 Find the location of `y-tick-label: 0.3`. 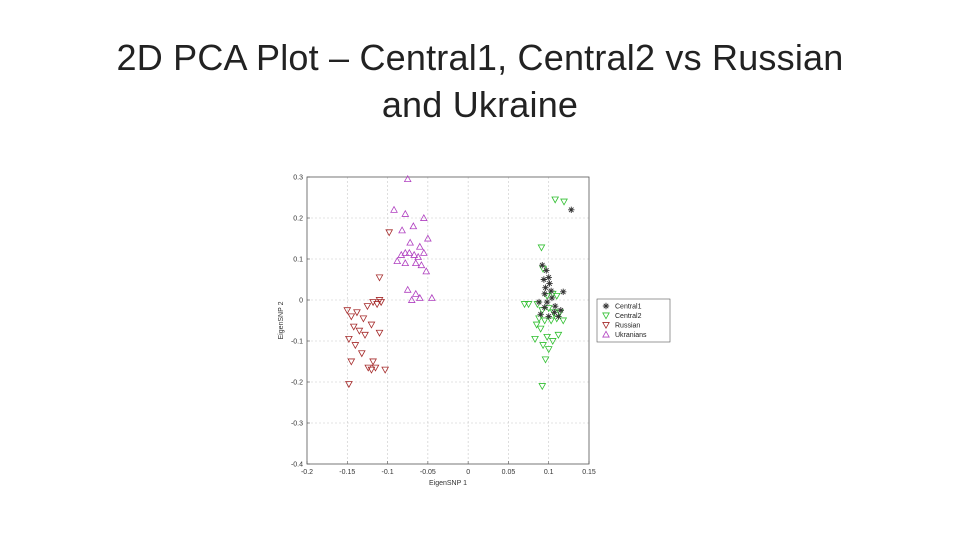

y-tick-label: 0.3 is located at coordinates (298, 178).